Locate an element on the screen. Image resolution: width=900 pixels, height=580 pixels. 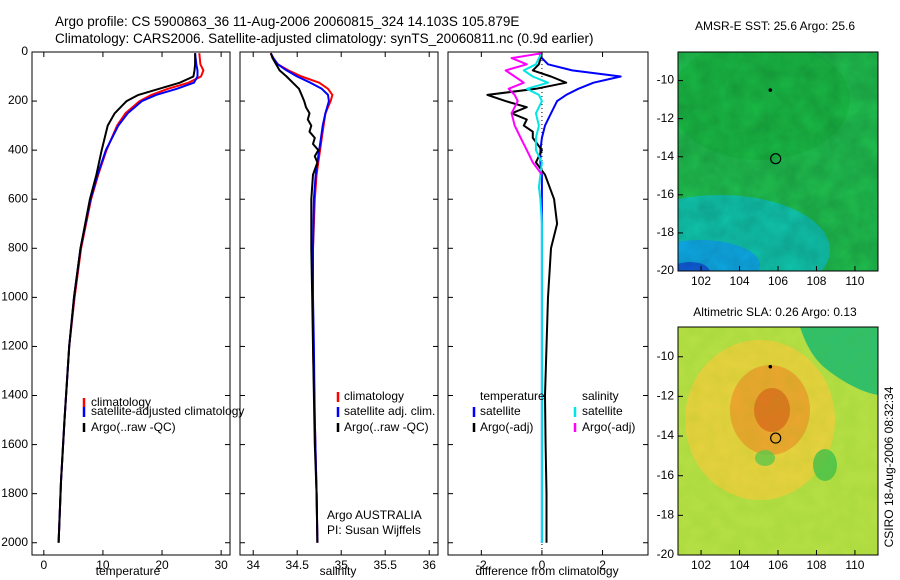
series-line-satellite-adj-clim is located at coordinates (299, 297).